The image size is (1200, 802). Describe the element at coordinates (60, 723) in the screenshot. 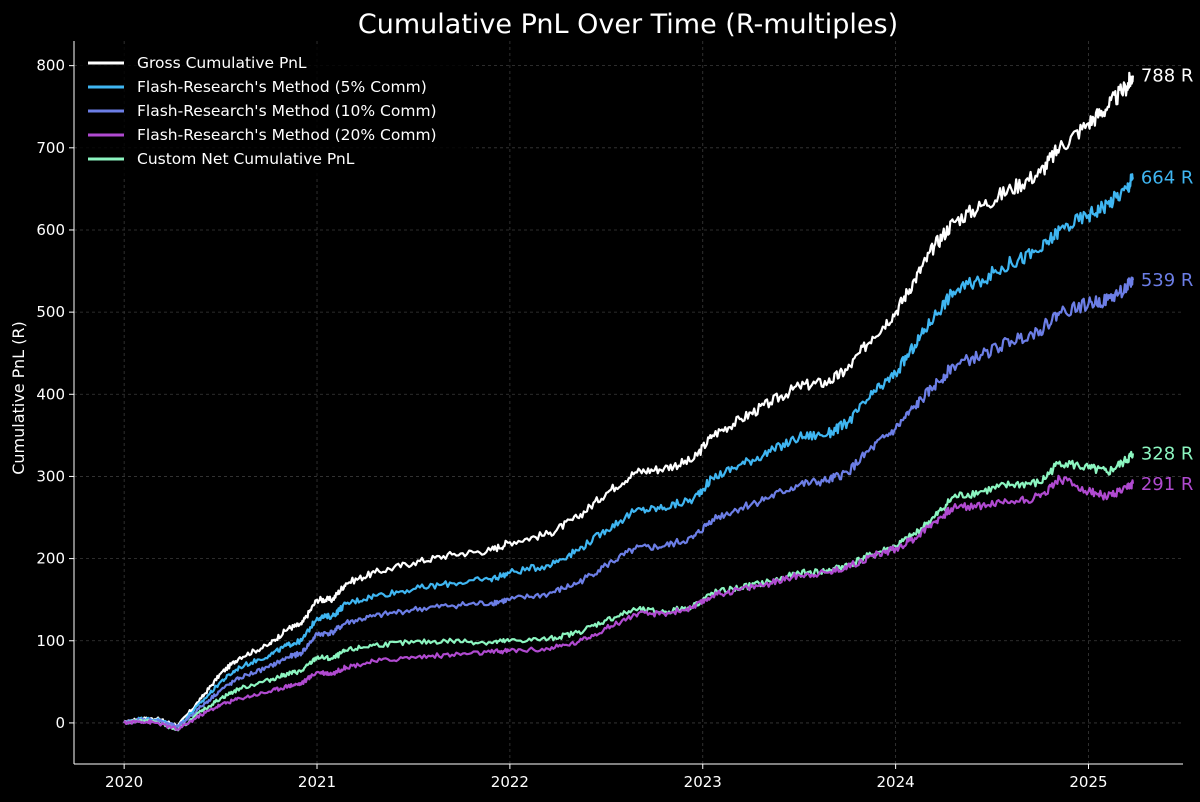

I see `y-tick-label: 0` at that location.